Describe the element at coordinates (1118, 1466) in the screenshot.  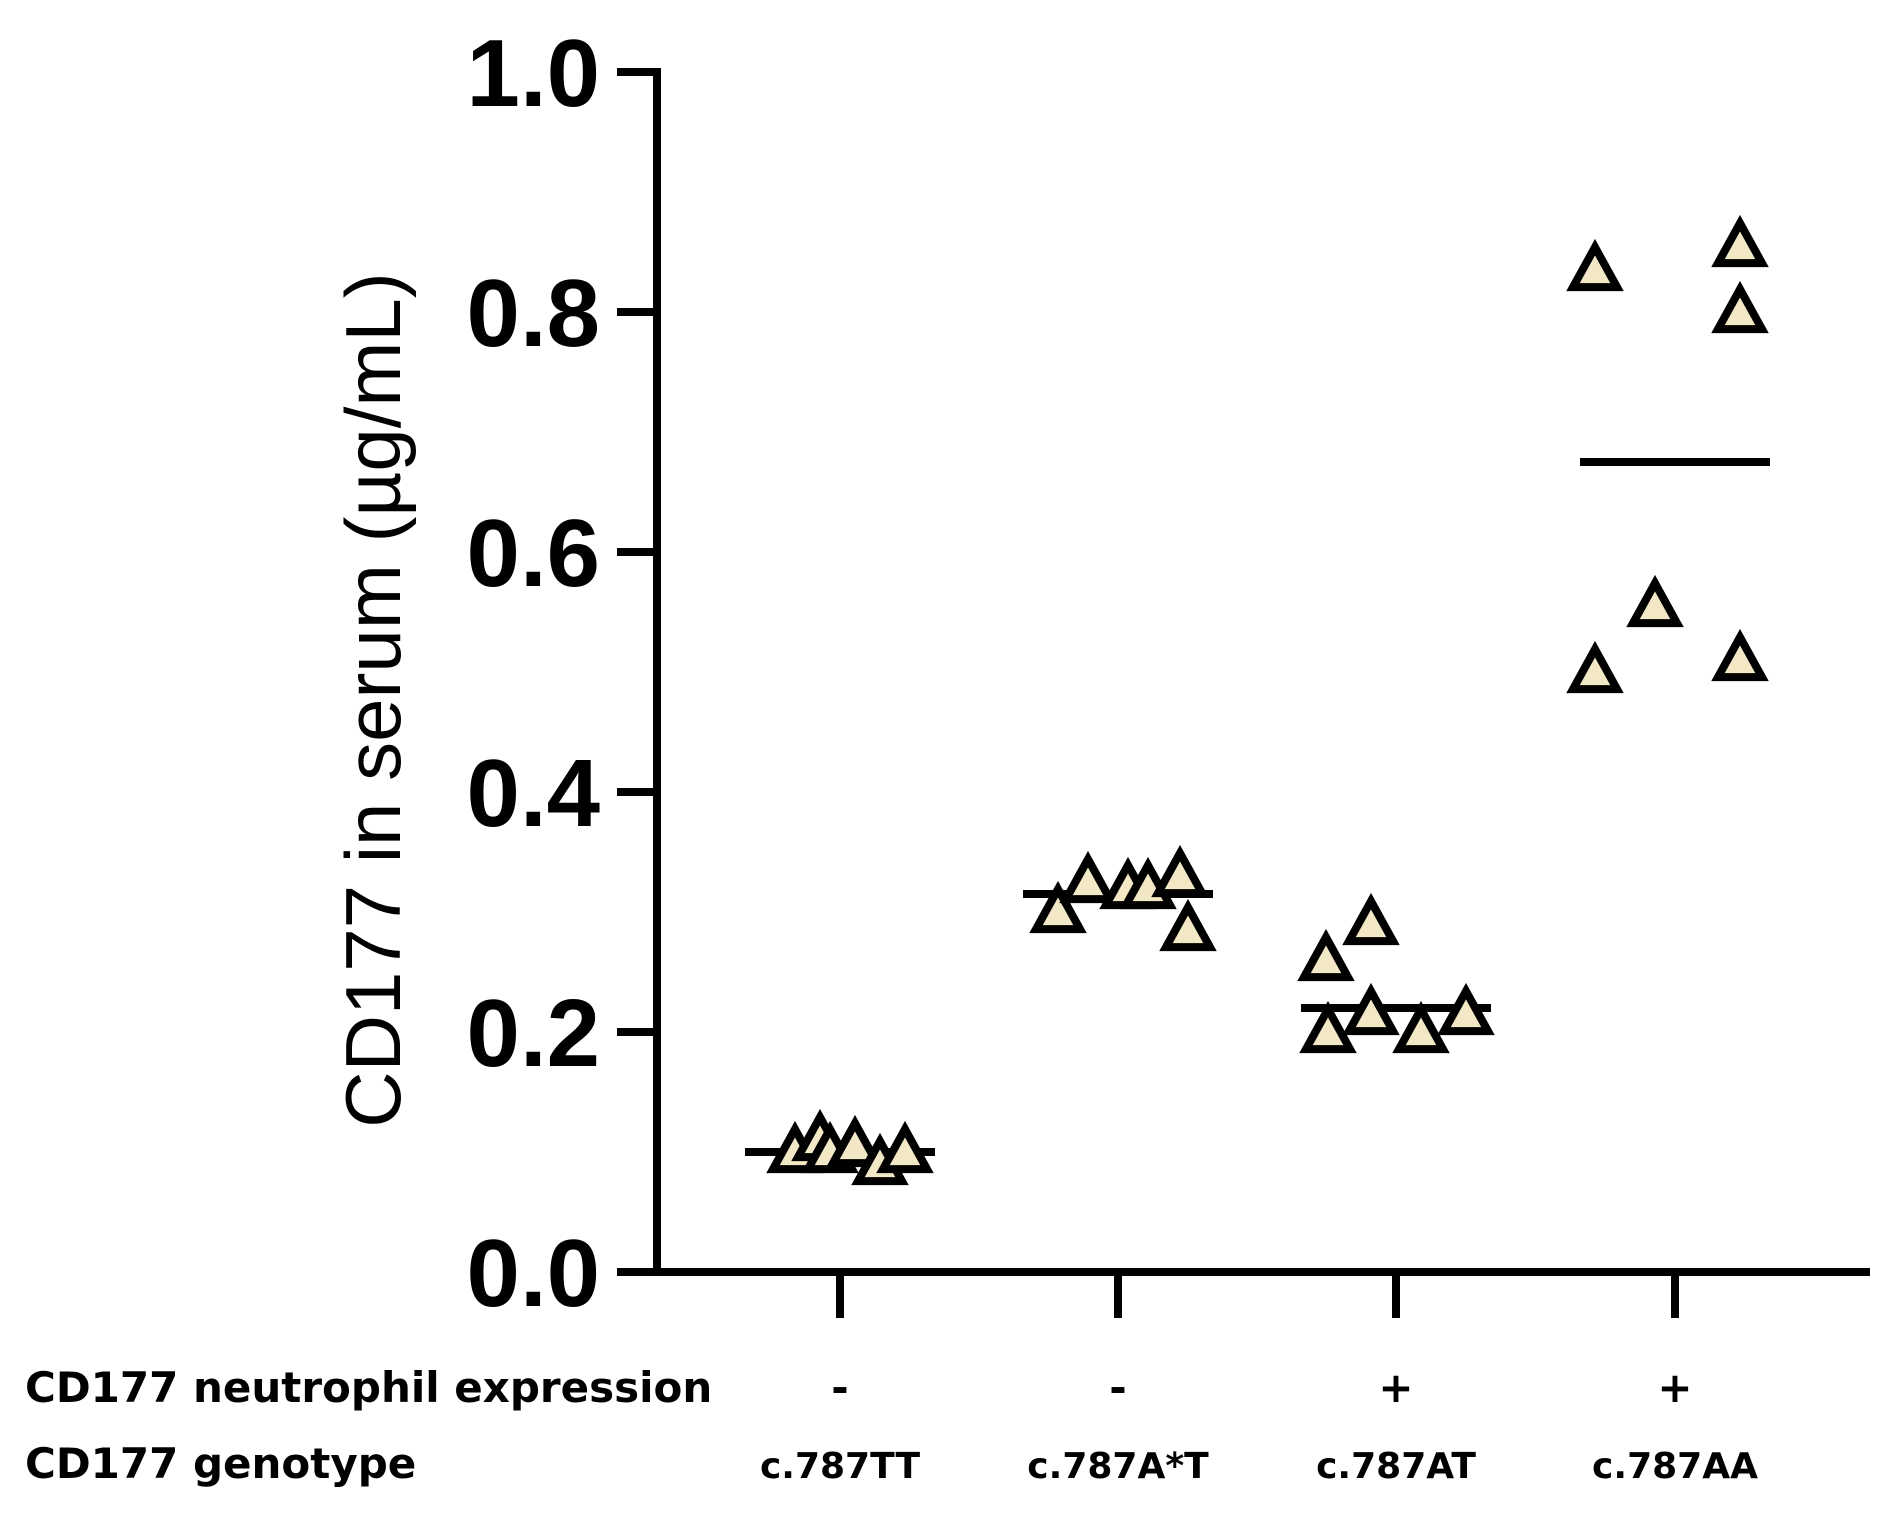
I see `genotype-label: c.787A*T` at that location.